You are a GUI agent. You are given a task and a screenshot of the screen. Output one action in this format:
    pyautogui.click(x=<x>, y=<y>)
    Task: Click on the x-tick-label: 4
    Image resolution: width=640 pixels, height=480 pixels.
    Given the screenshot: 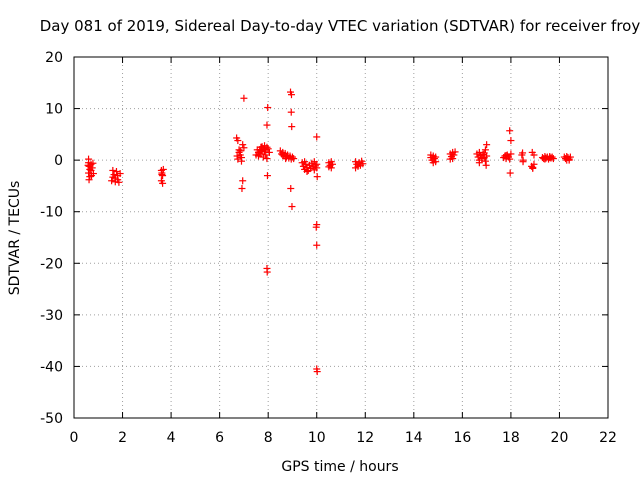 What is the action you would take?
    pyautogui.click(x=171, y=438)
    